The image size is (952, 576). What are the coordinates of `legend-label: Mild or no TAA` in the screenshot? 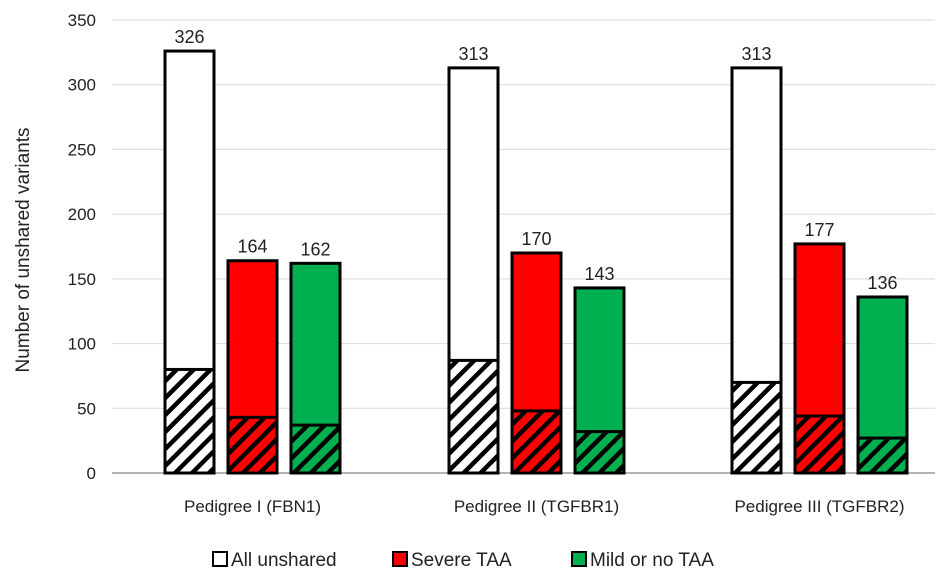 It's located at (652, 560).